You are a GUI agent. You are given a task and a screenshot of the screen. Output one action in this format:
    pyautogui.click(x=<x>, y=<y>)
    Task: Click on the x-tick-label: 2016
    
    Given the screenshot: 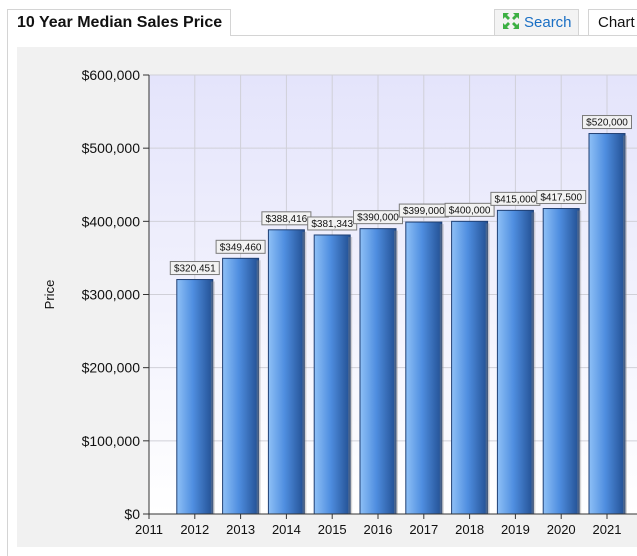 What is the action you would take?
    pyautogui.click(x=378, y=529)
    